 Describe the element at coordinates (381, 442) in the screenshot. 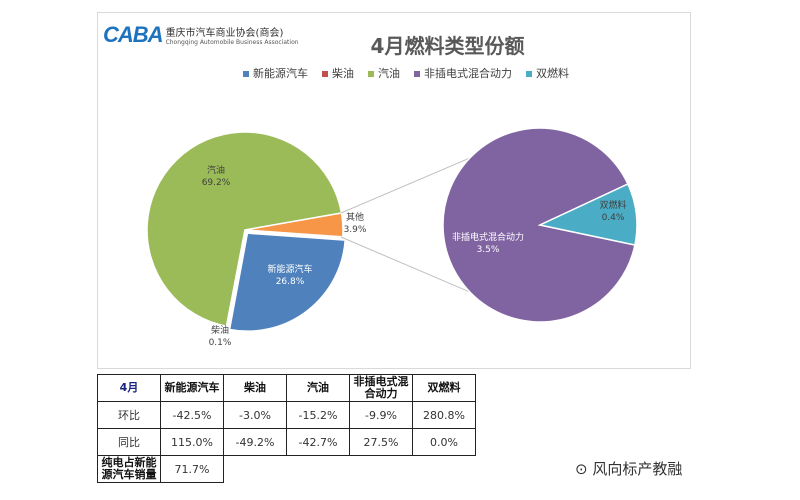

I see `cell: 27.5%` at that location.